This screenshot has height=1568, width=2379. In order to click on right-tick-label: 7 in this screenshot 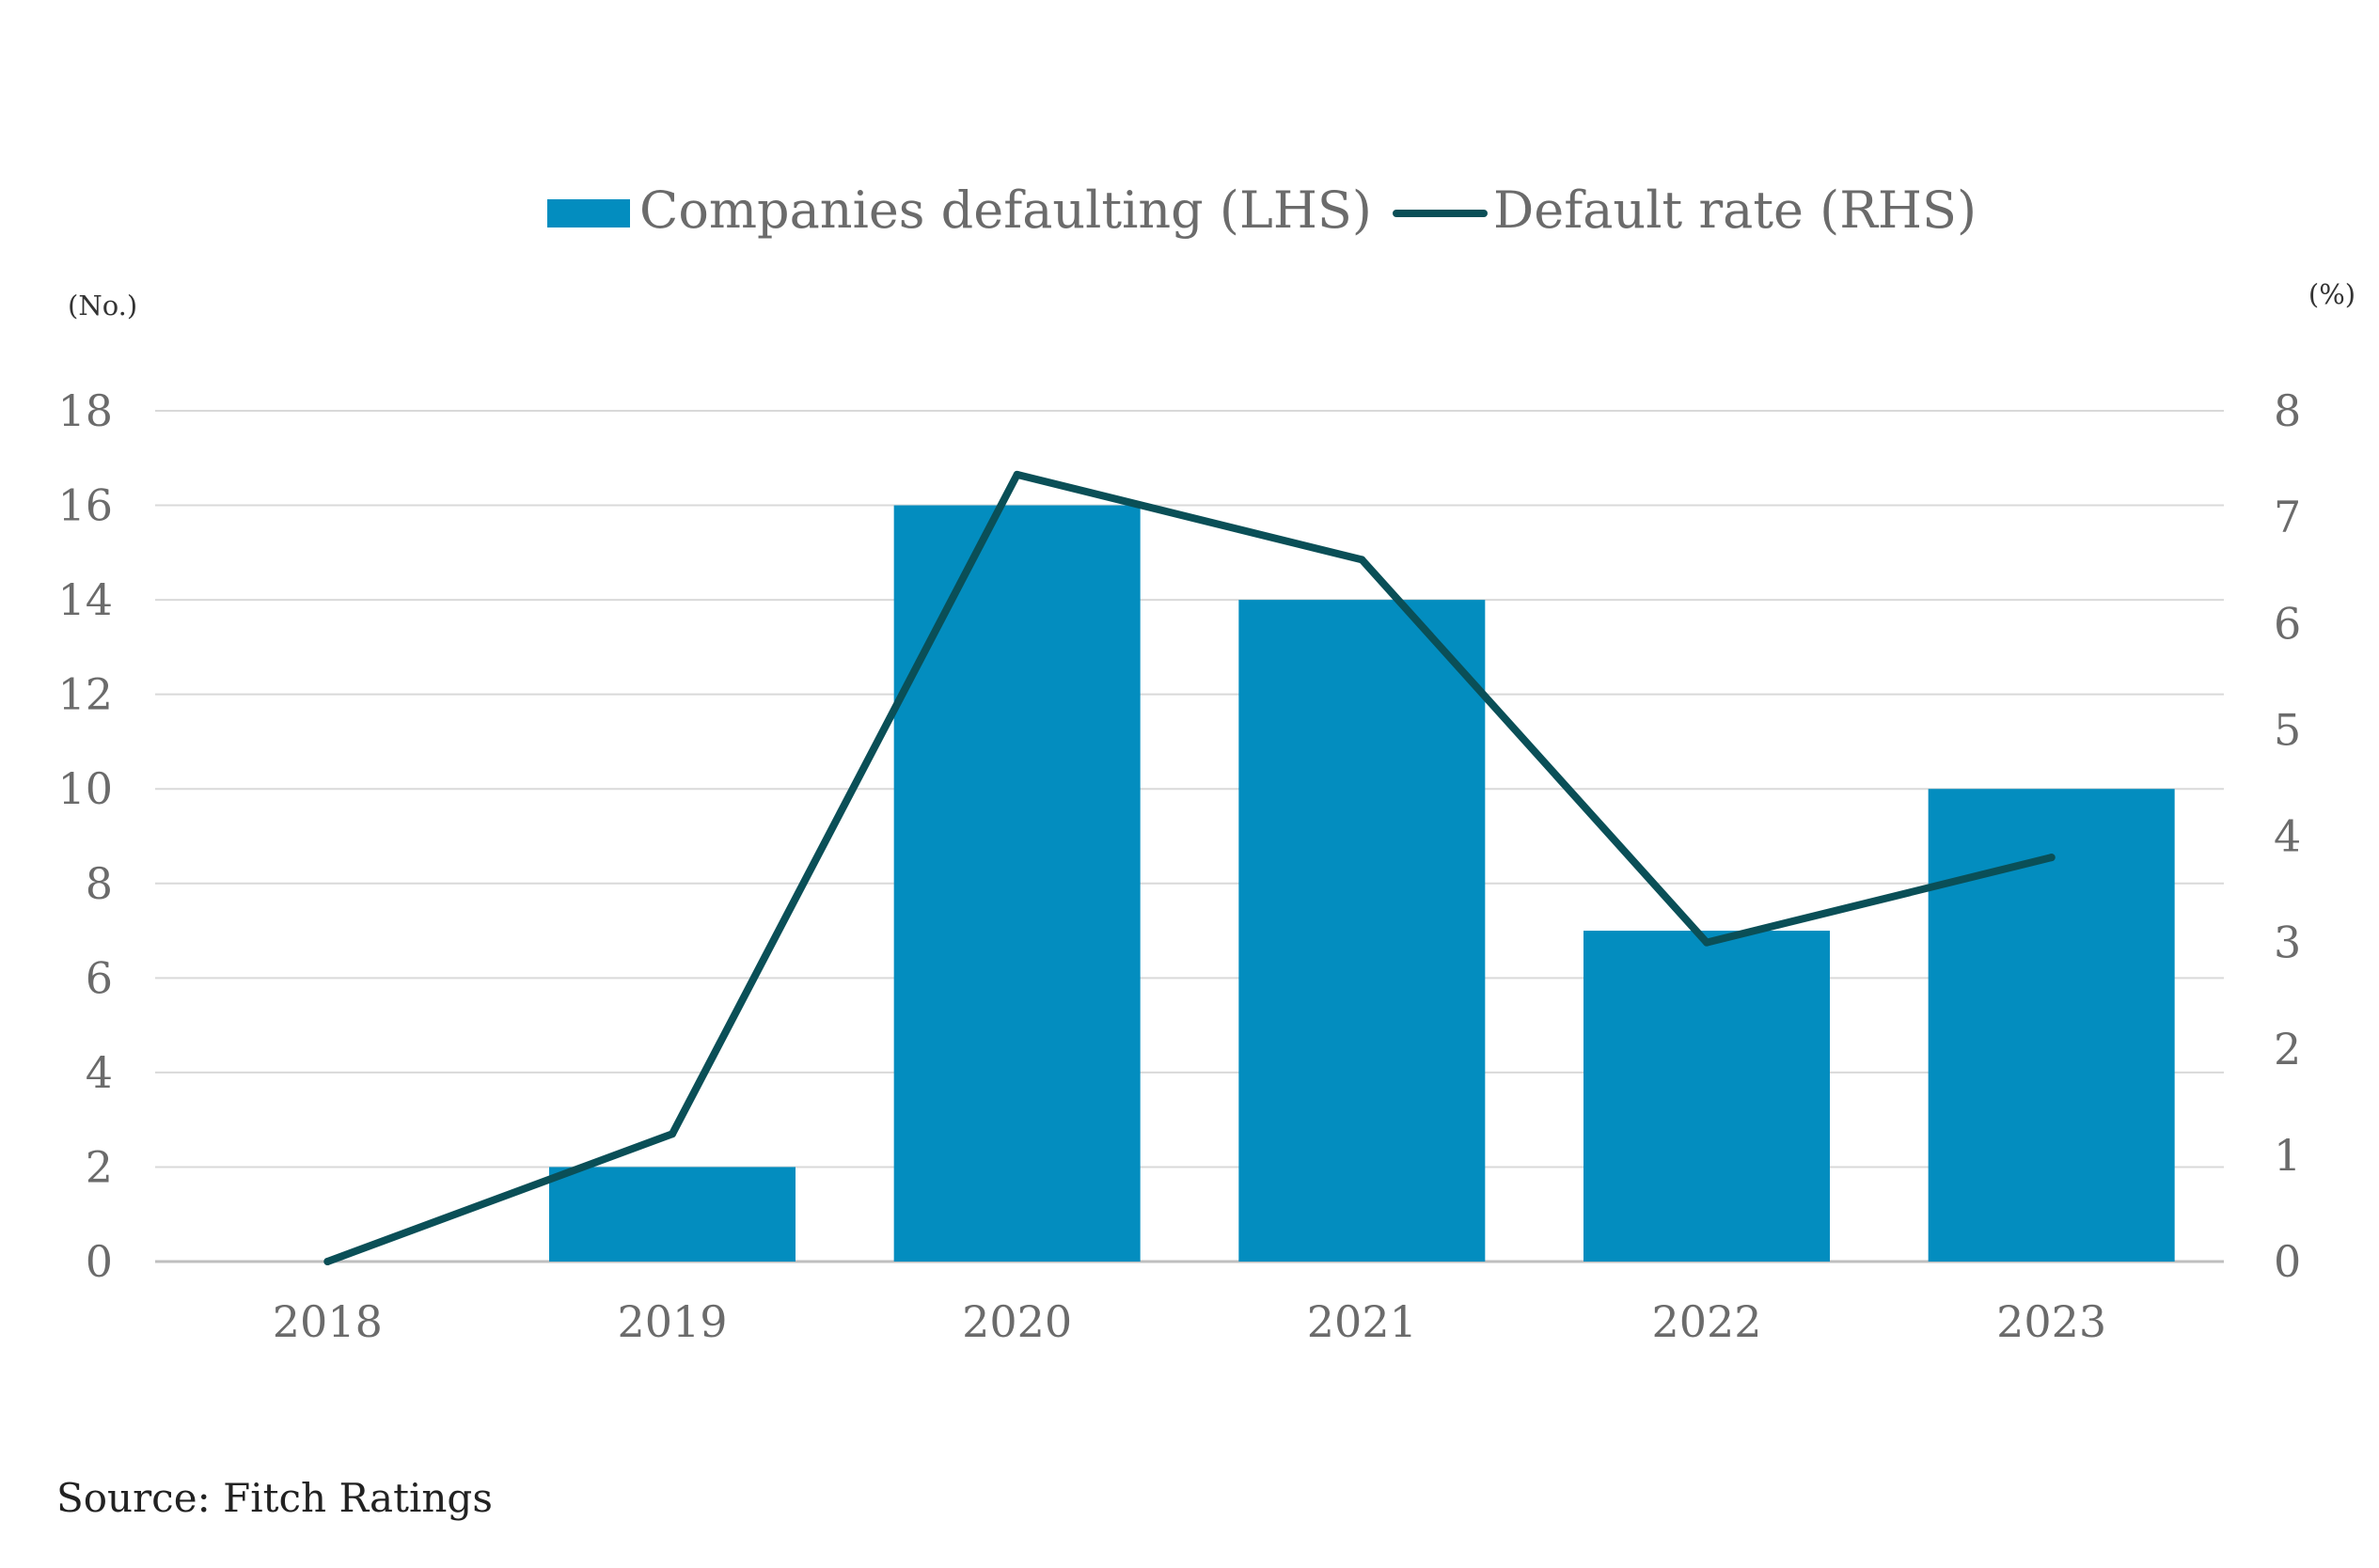, I will do `click(2288, 517)`.